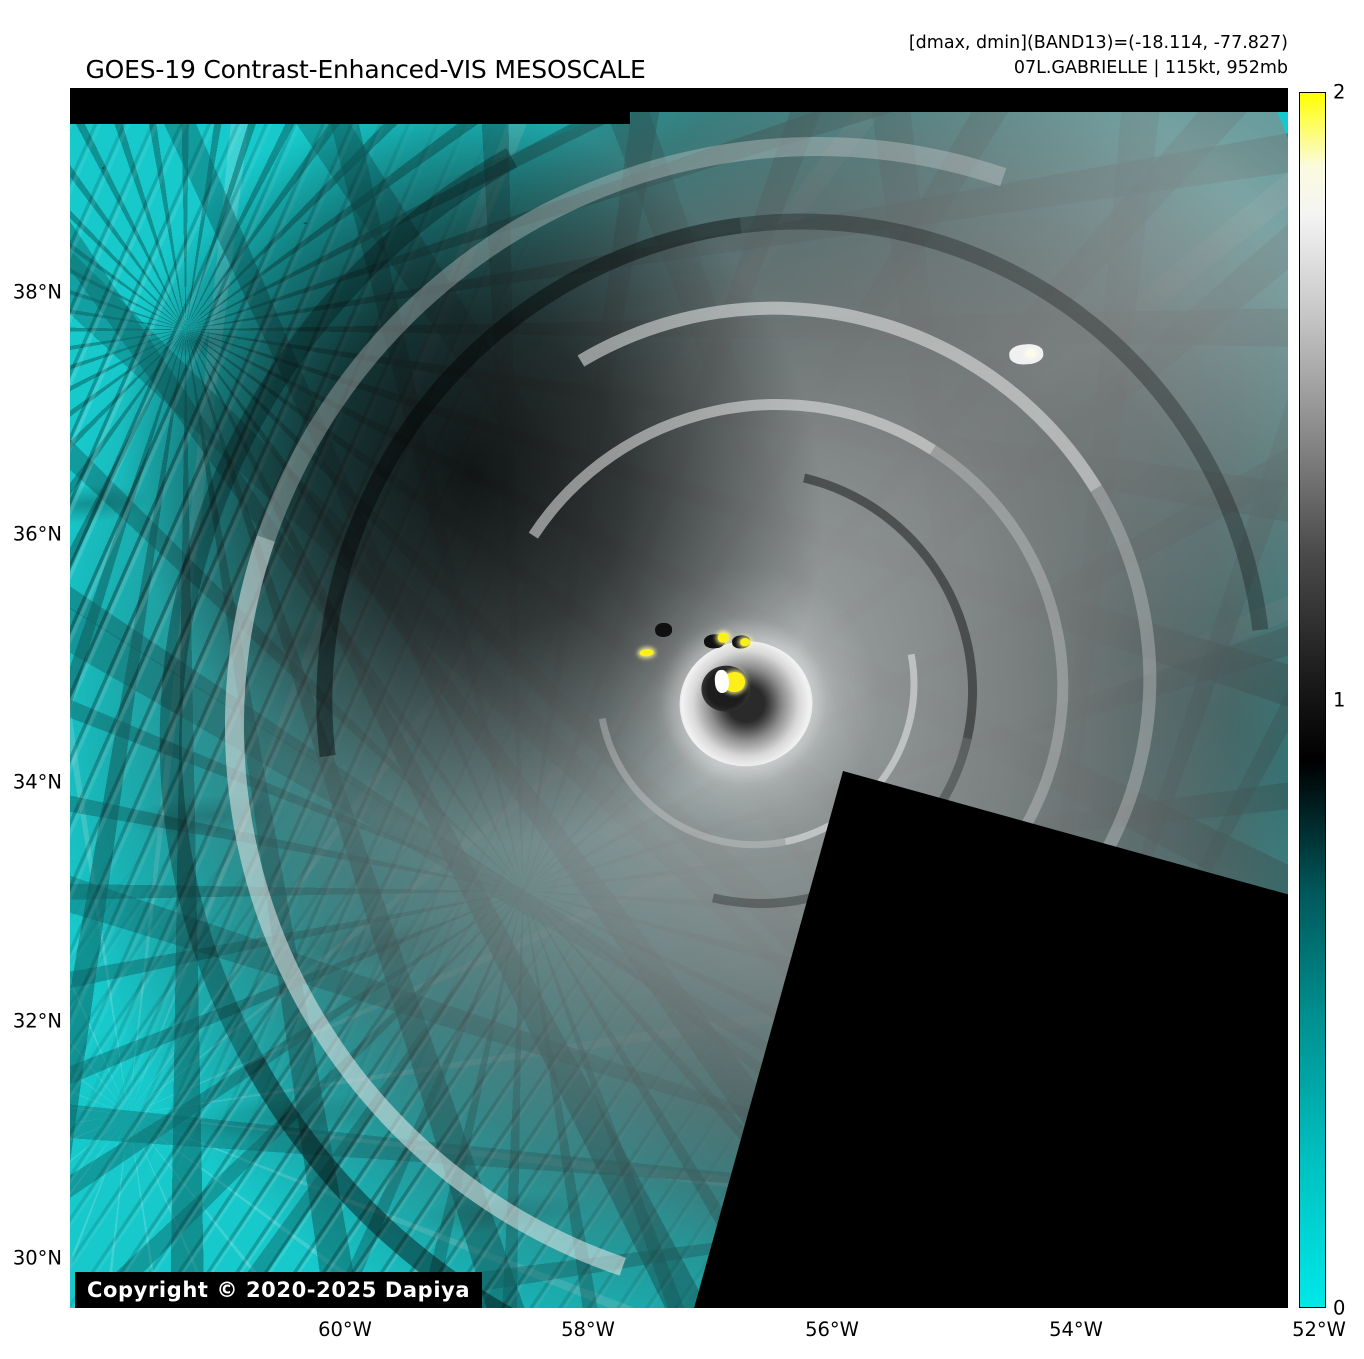 This screenshot has height=1359, width=1364. What do you see at coordinates (37, 1258) in the screenshot?
I see `y-tick-label-4: 30°N` at bounding box center [37, 1258].